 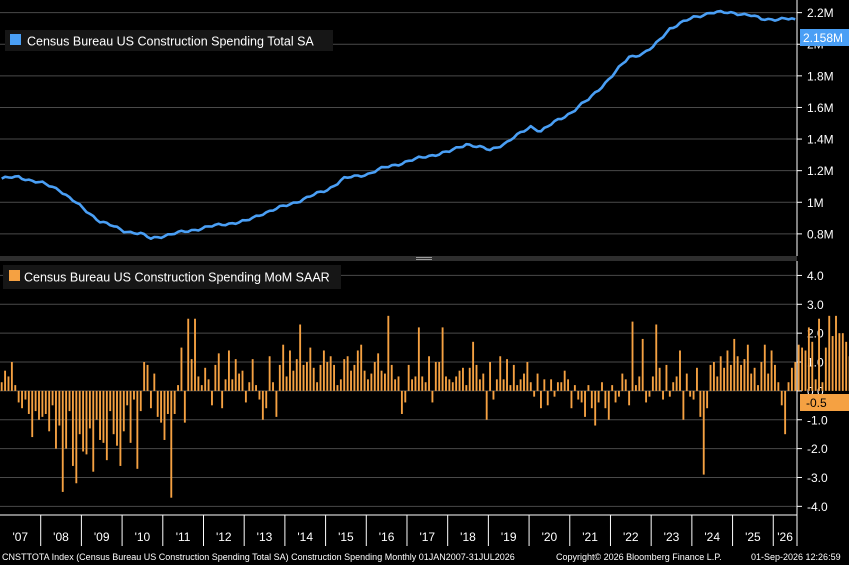 I want to click on total-spending-y-tick-label: 1.6M, so click(x=820, y=108).